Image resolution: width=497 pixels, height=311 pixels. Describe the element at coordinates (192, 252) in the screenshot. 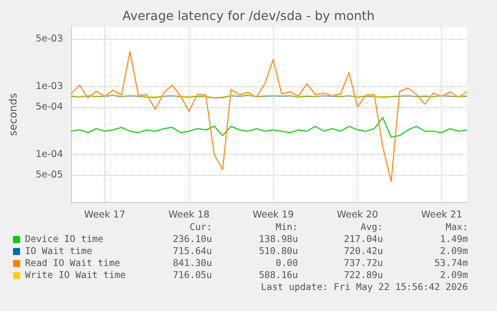

I see `text: 715.64u` at that location.